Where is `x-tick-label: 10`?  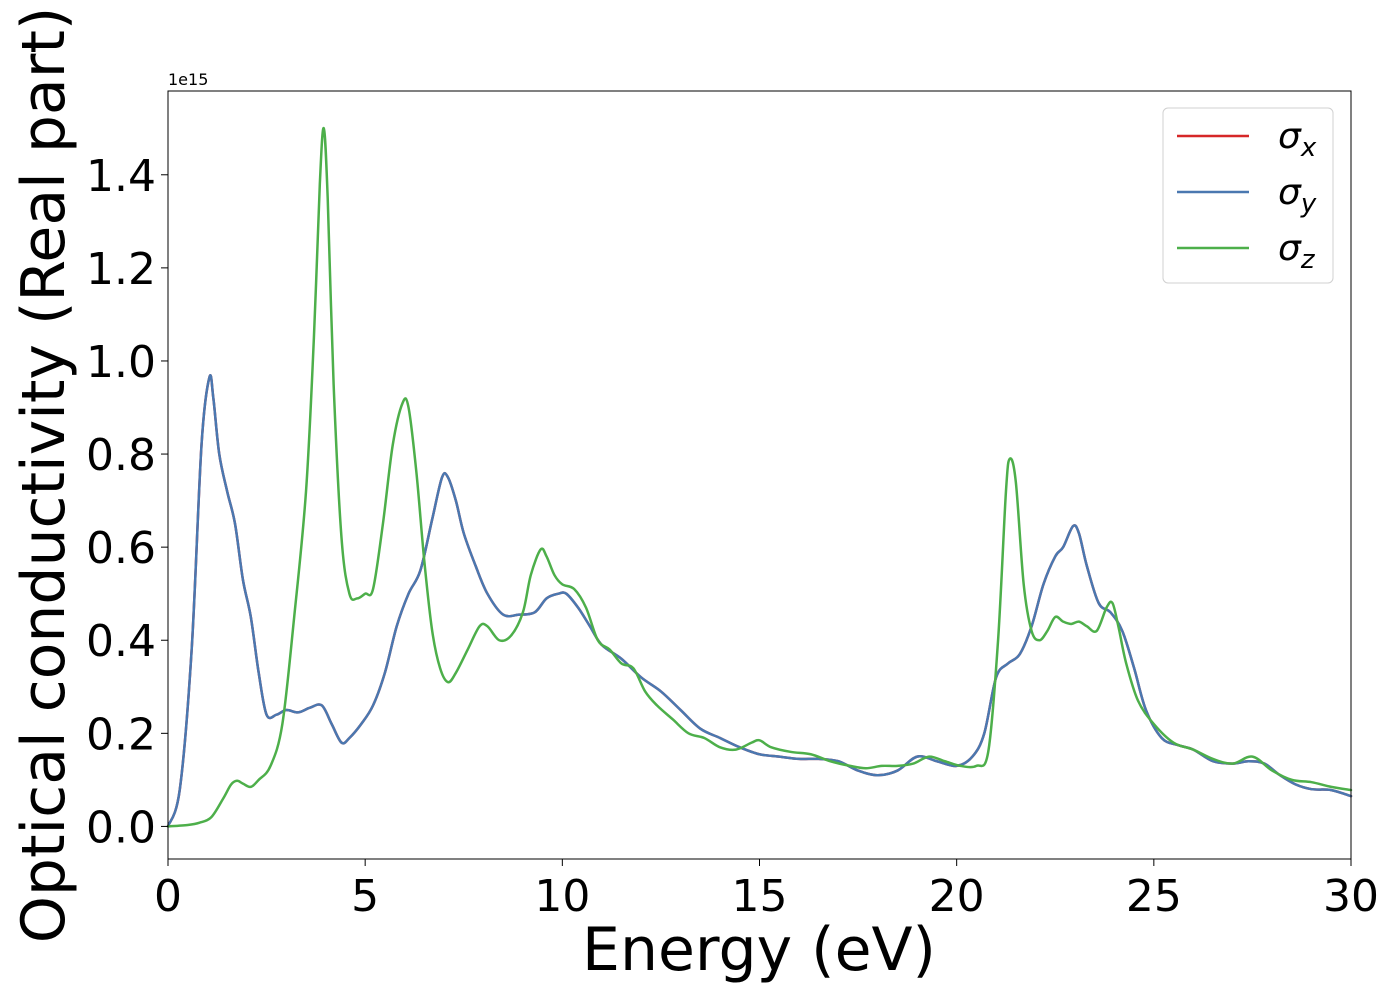
x-tick-label: 10 is located at coordinates (562, 896).